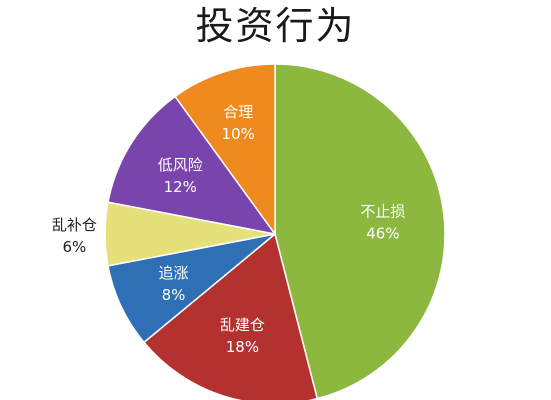 The height and width of the screenshot is (400, 551). I want to click on slice-category-label: 乱补仓, so click(74, 225).